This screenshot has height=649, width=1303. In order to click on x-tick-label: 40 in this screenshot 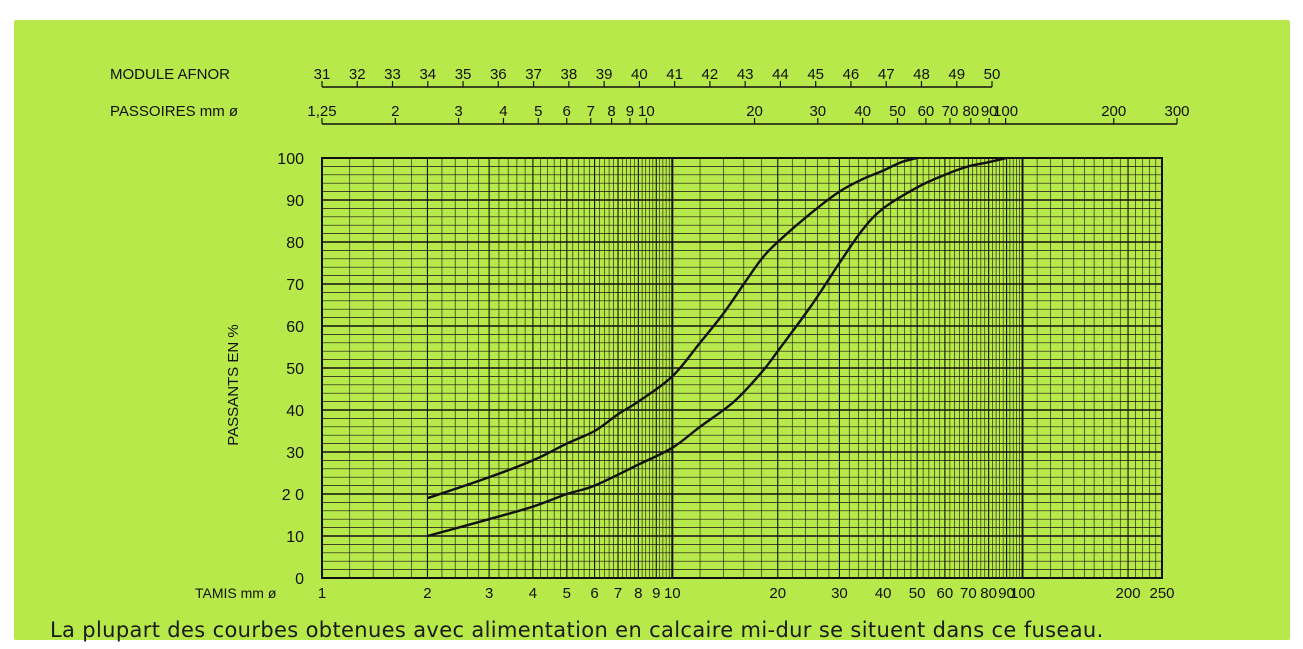, I will do `click(883, 593)`.